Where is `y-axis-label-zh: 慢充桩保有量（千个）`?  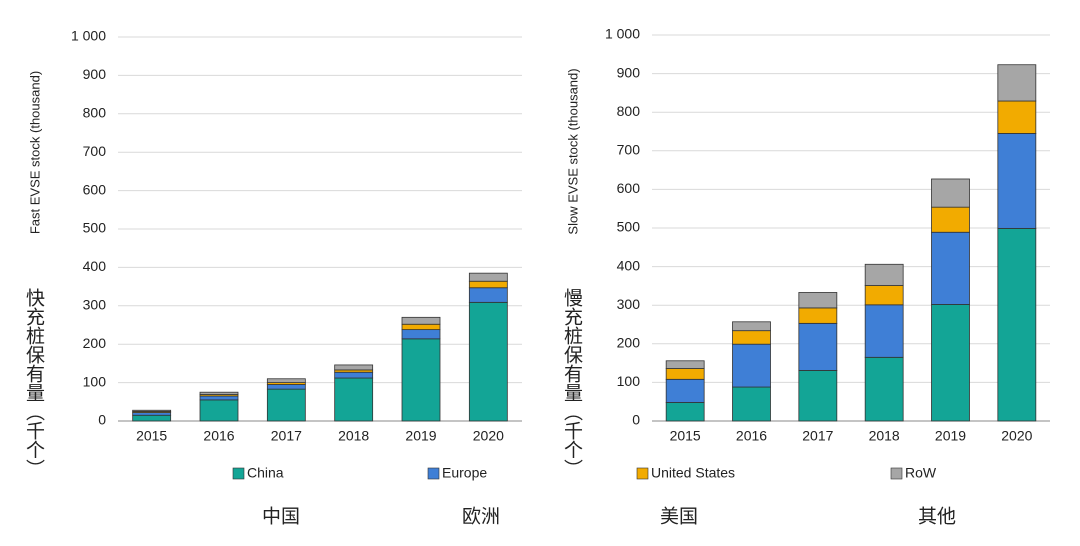 y-axis-label-zh: 慢充桩保有量（千个） is located at coordinates (572, 383).